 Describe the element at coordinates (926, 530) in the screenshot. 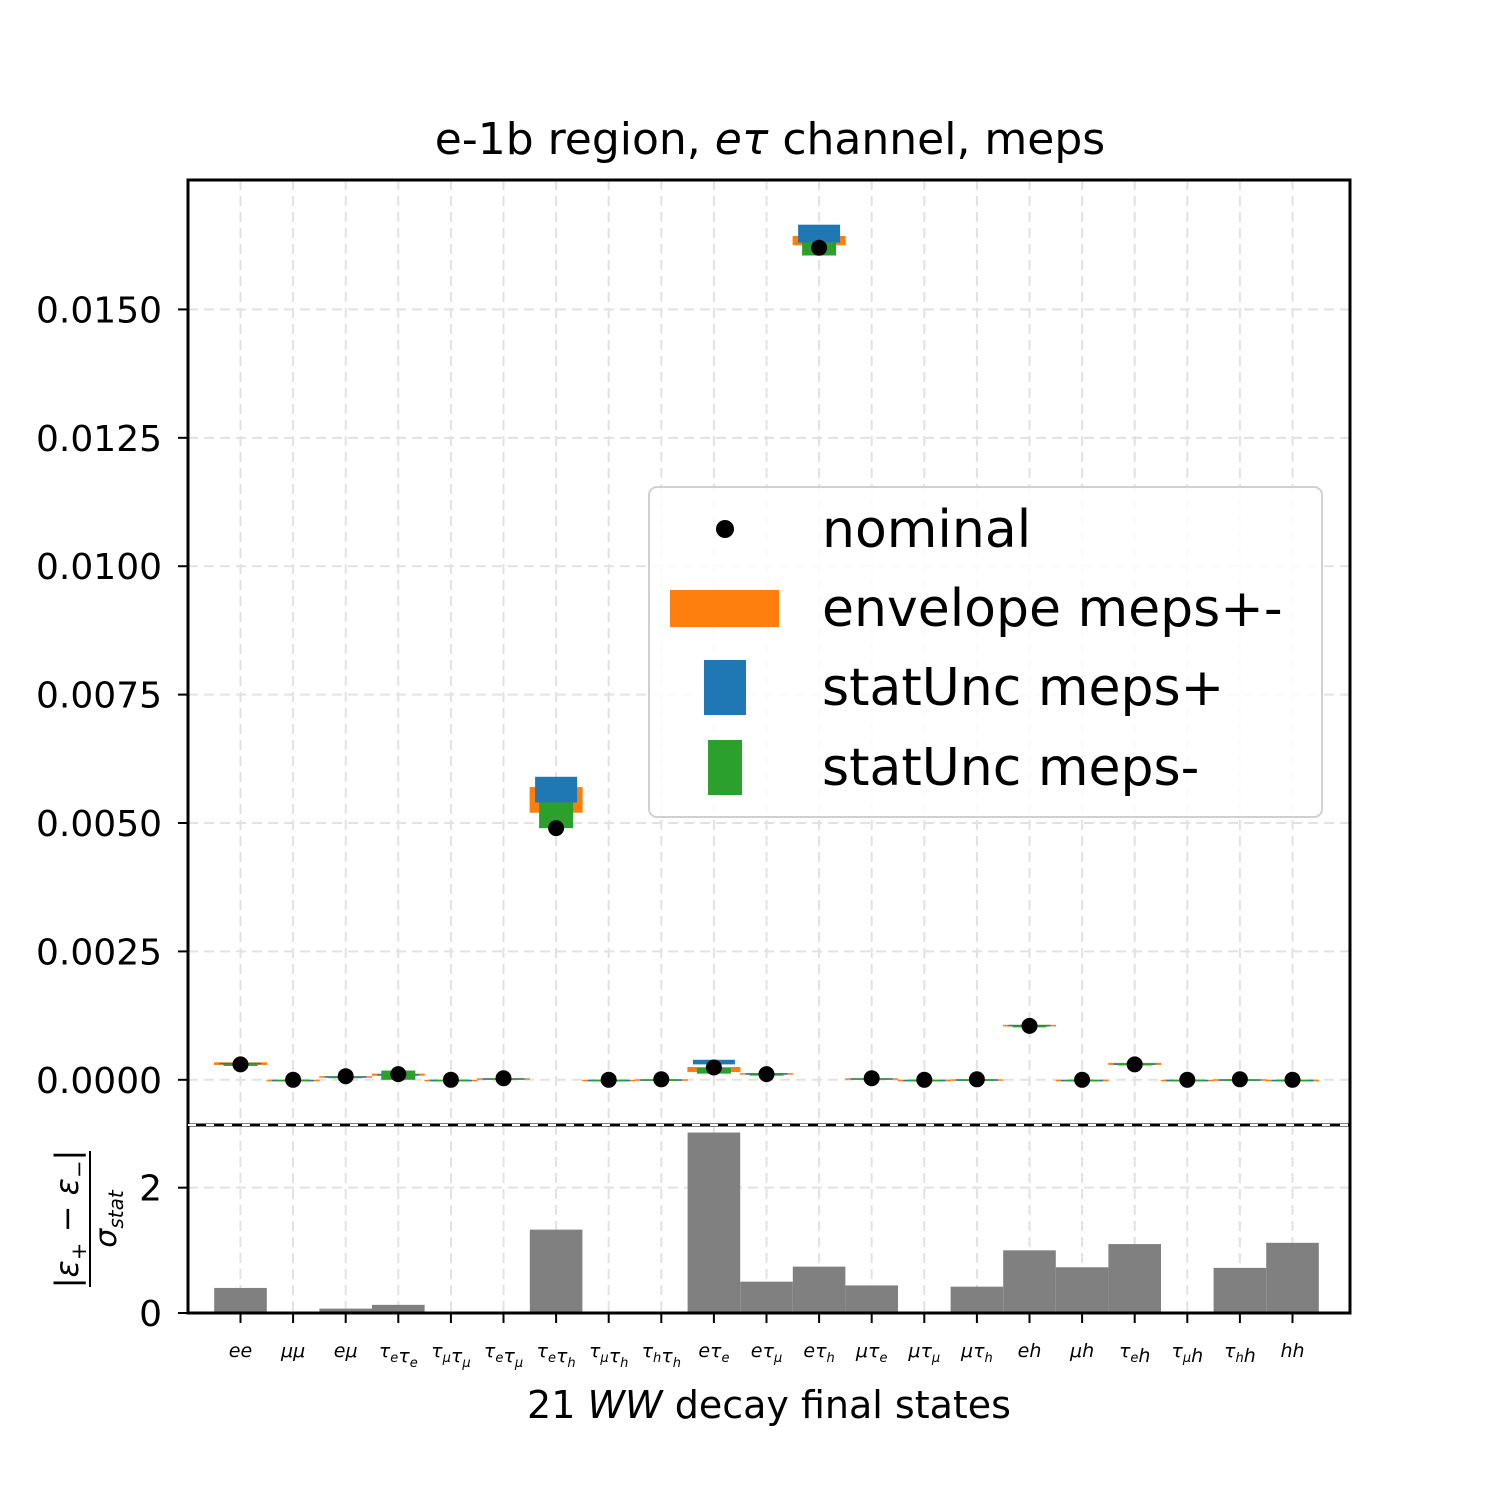

I see `legend-nominal-label: nominal` at that location.